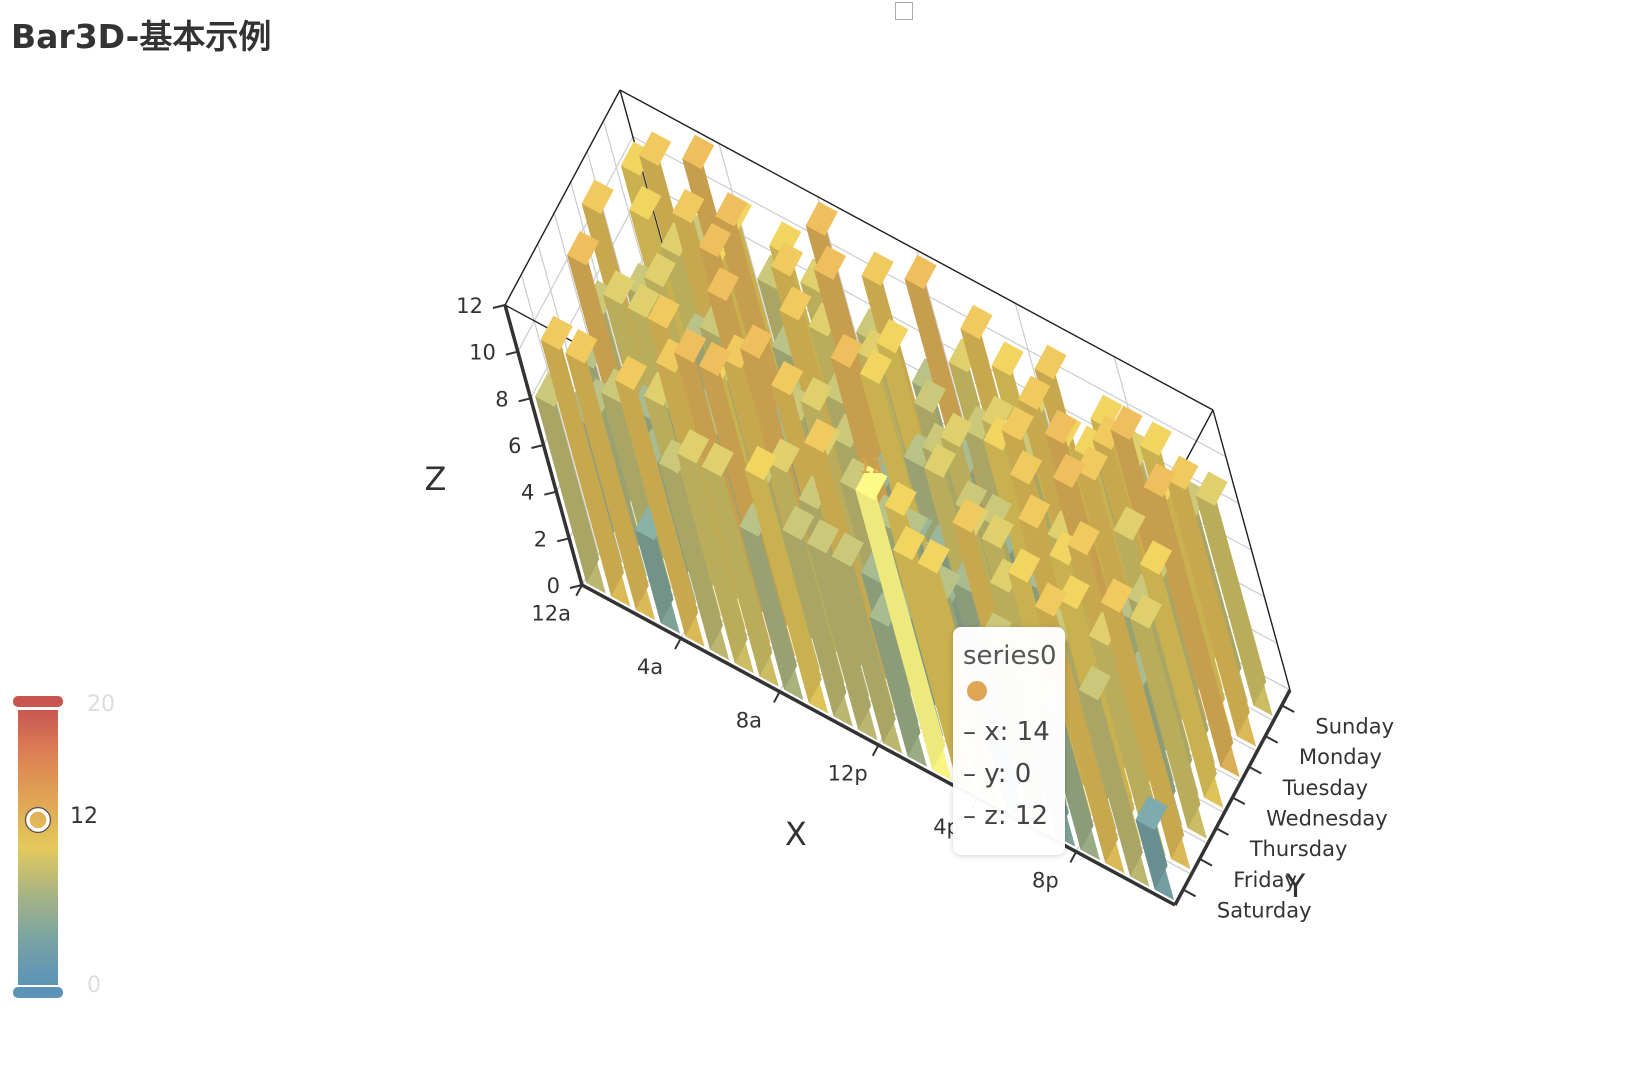  I want to click on y-tick-label: Sunday, so click(1354, 726).